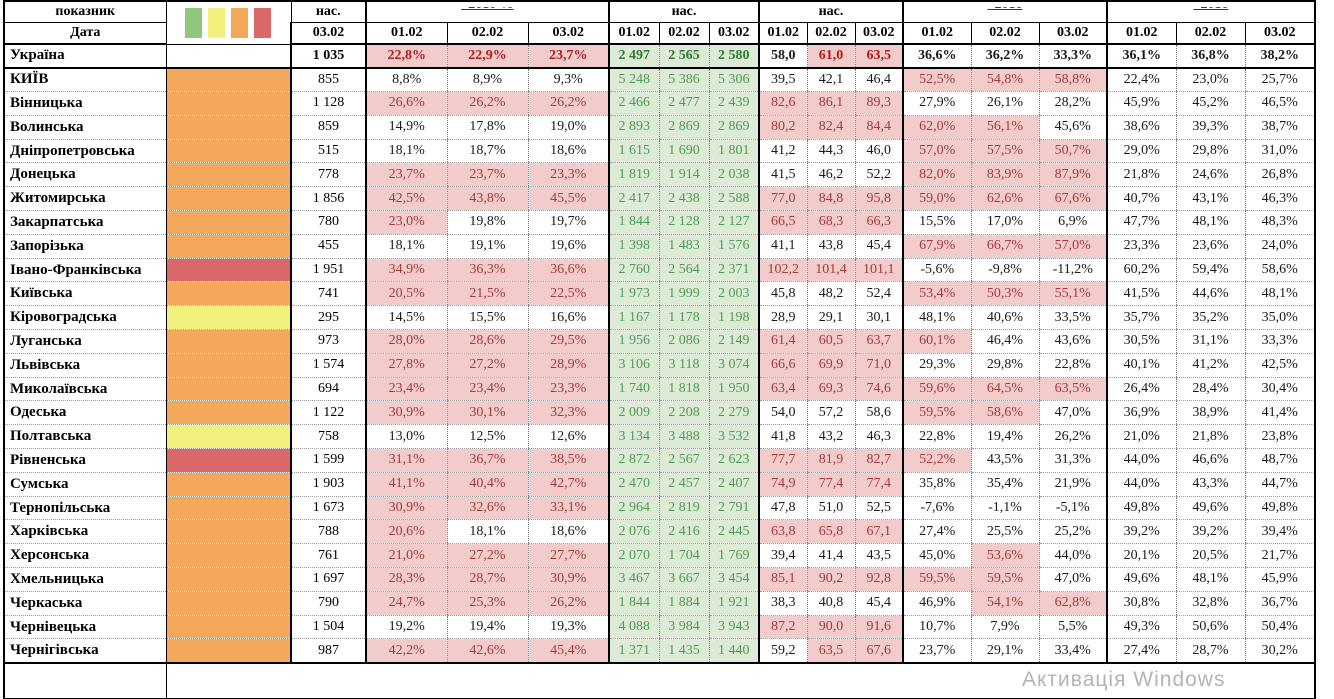 This screenshot has width=1334, height=699. Describe the element at coordinates (733, 460) in the screenshot. I see `tests-value: 2 623` at that location.